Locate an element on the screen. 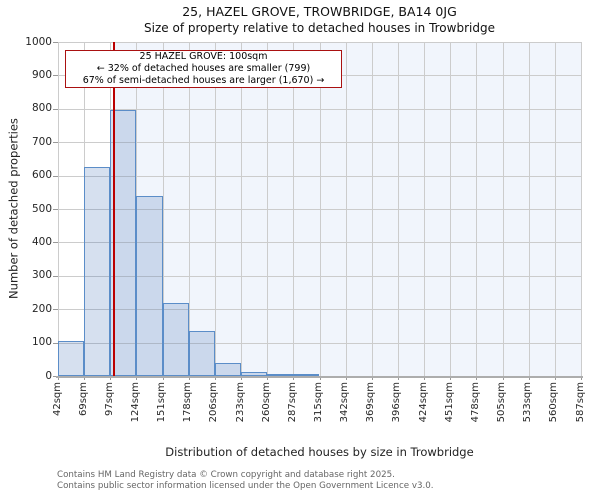  x-axis-line is located at coordinates (319, 377).